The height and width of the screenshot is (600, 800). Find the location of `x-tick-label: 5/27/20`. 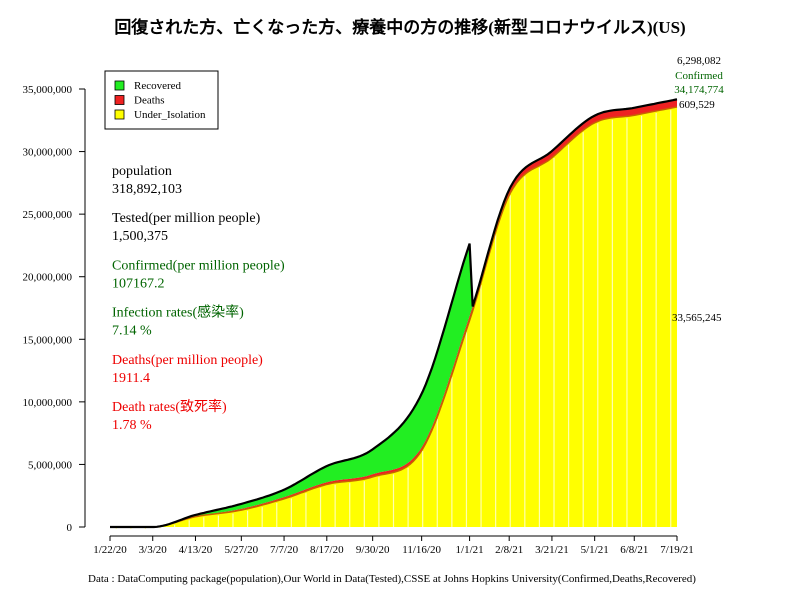

x-tick-label: 5/27/20 is located at coordinates (242, 550).